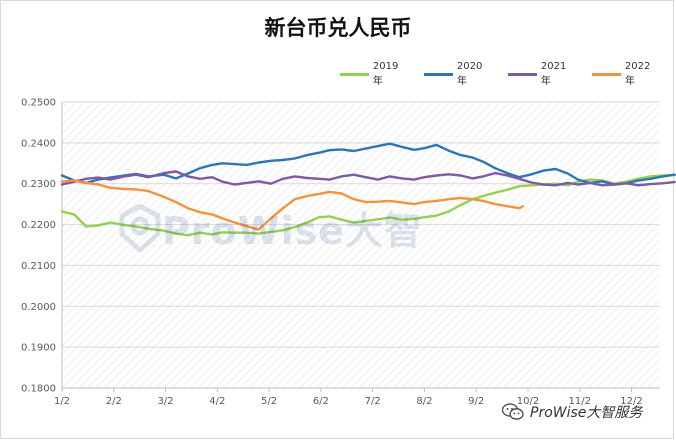 The image size is (676, 441). I want to click on legend-label: 2020年, so click(469, 74).